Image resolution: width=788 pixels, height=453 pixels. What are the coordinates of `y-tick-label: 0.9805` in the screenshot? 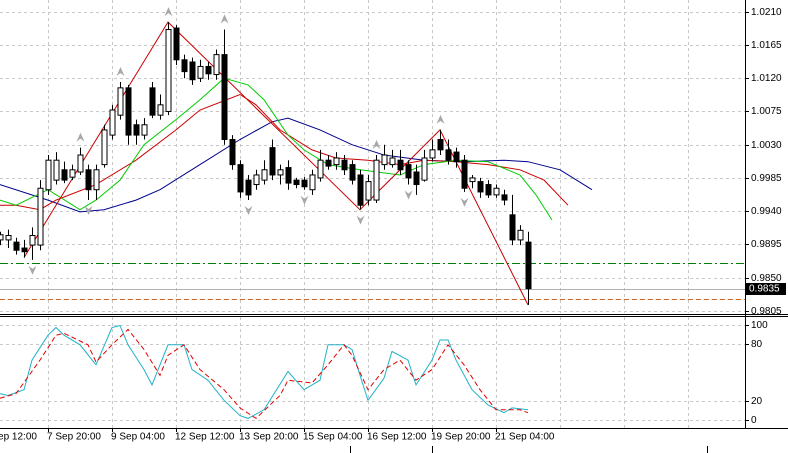 It's located at (766, 311).